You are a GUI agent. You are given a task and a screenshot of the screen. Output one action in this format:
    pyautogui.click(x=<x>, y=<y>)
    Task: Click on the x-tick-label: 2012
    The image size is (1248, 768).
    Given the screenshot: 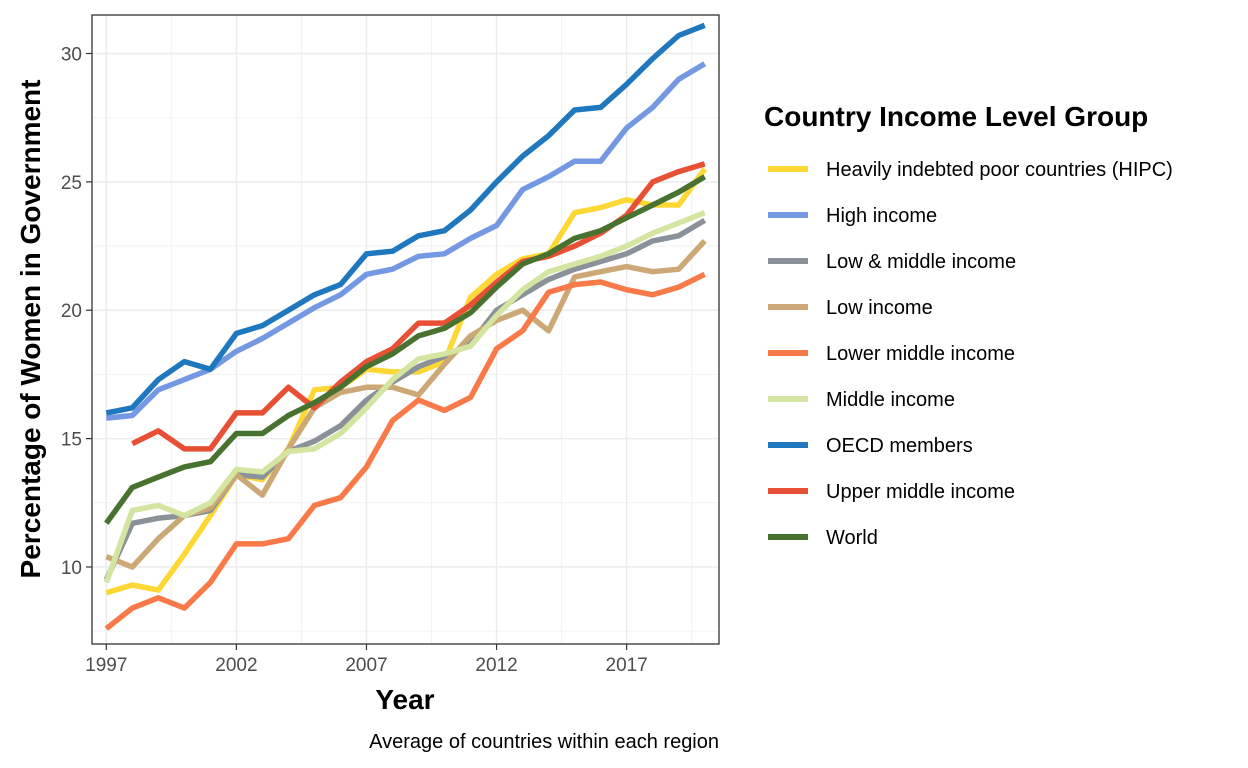 What is the action you would take?
    pyautogui.click(x=496, y=665)
    